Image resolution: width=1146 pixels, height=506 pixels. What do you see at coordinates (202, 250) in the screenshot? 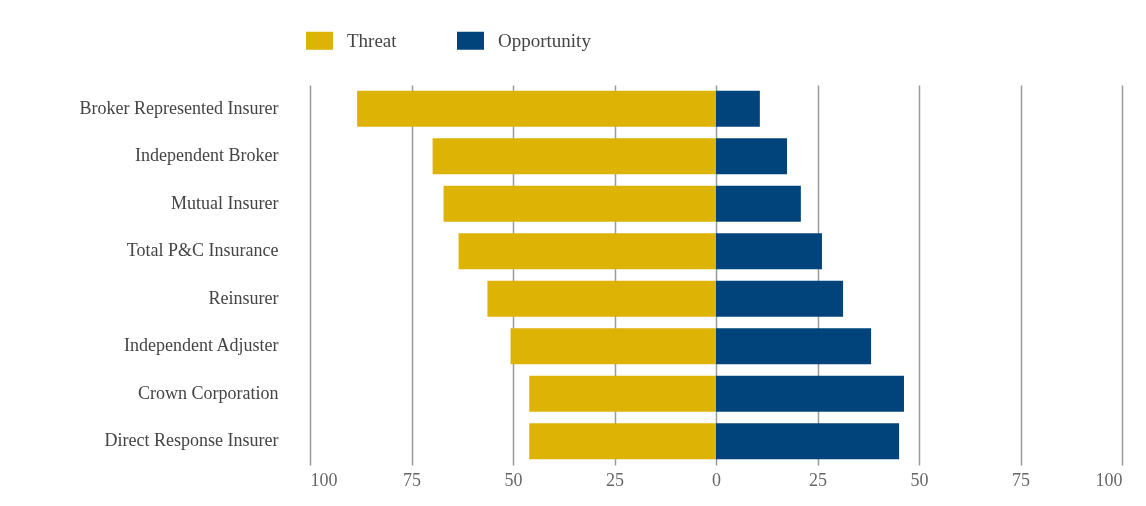
I see `y-tick-label: Total P&C Insurance` at bounding box center [202, 250].